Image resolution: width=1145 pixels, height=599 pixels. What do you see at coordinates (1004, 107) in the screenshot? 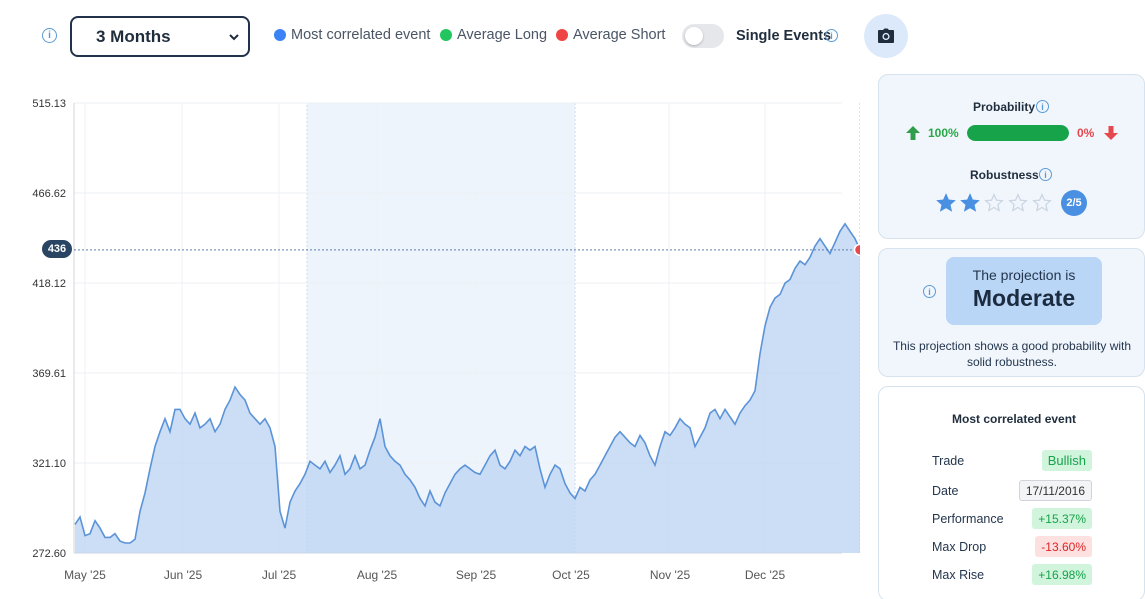
I see `probability-title: Probability` at bounding box center [1004, 107].